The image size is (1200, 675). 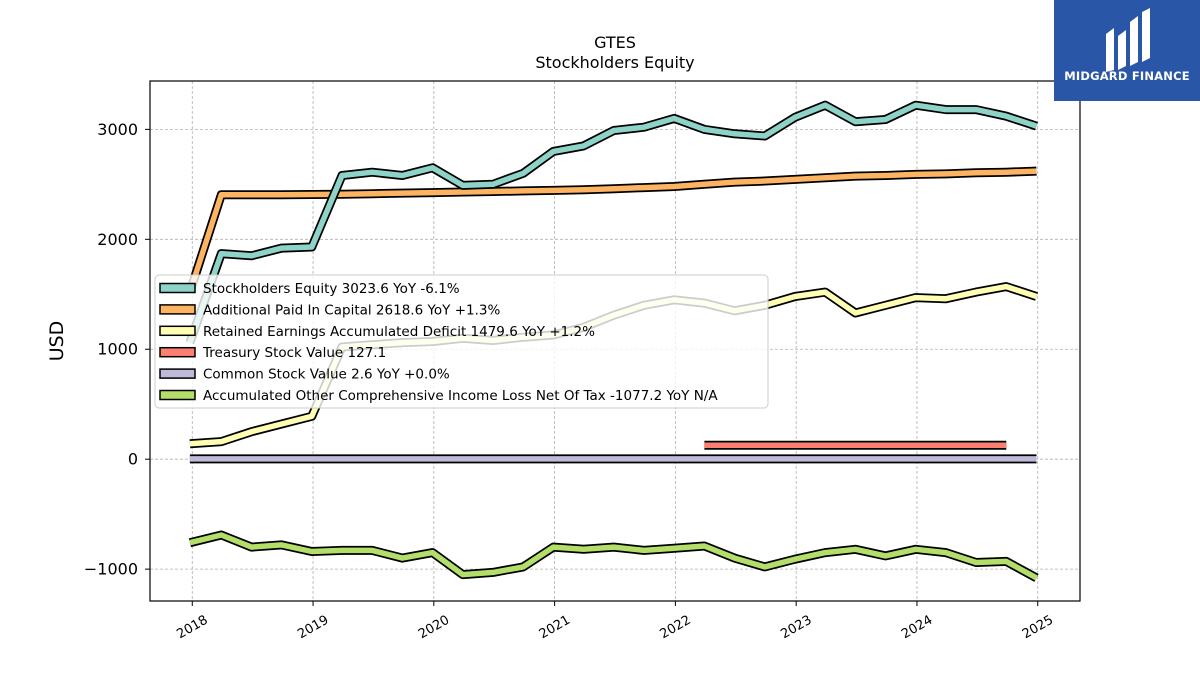 I want to click on series-line, so click(x=613, y=556).